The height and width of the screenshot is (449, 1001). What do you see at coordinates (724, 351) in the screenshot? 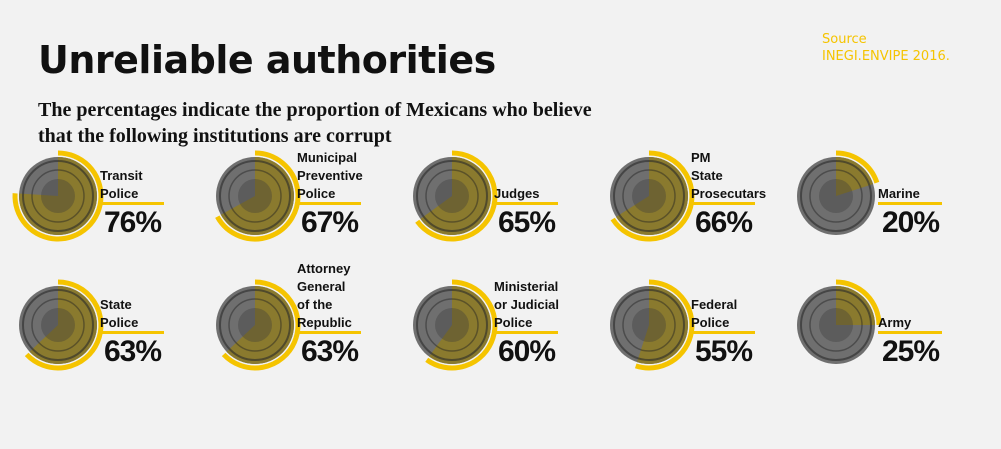
I see `data-label: 55%` at bounding box center [724, 351].